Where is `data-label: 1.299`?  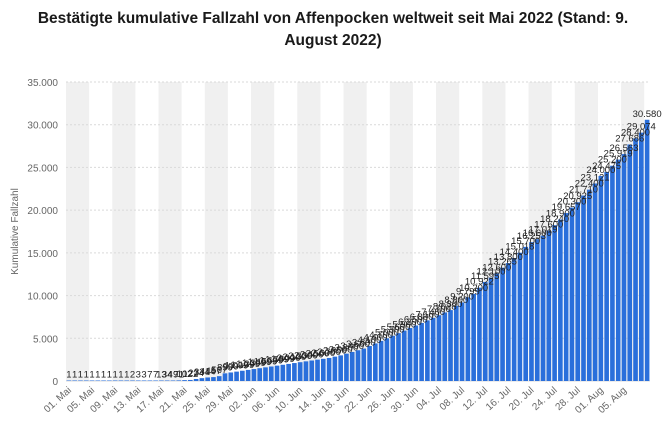 data-label: 1.299 is located at coordinates (248, 364).